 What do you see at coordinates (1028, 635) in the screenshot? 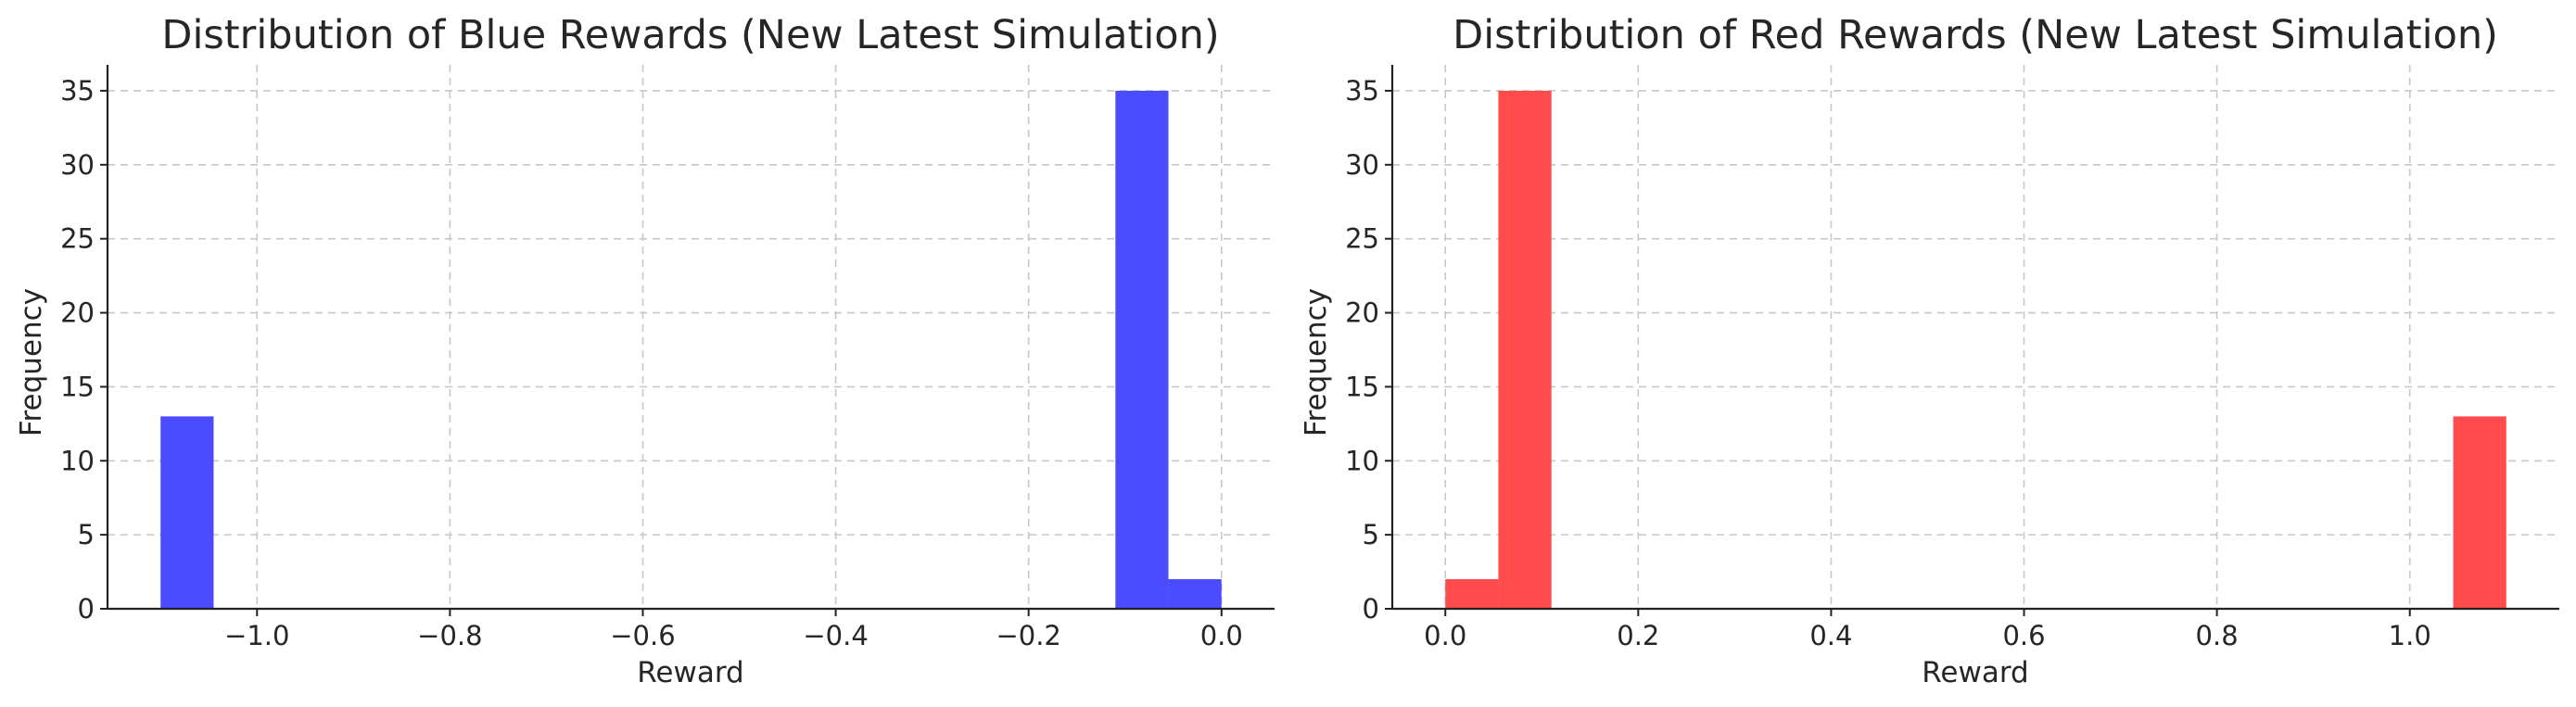
I see `x-tick-label: −0.2` at bounding box center [1028, 635].